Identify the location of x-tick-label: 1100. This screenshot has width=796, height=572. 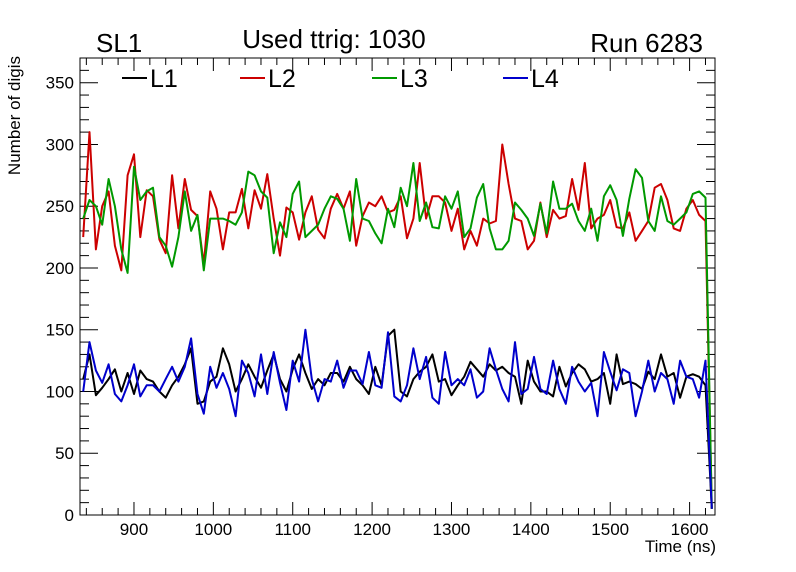
(292, 529).